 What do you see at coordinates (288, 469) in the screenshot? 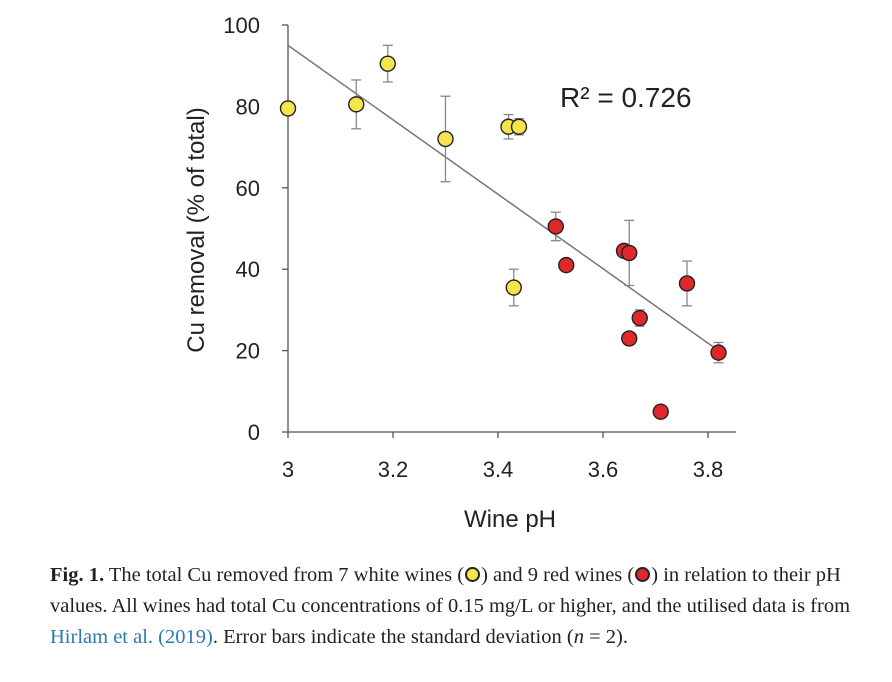
I see `x-tick-label: 3` at bounding box center [288, 469].